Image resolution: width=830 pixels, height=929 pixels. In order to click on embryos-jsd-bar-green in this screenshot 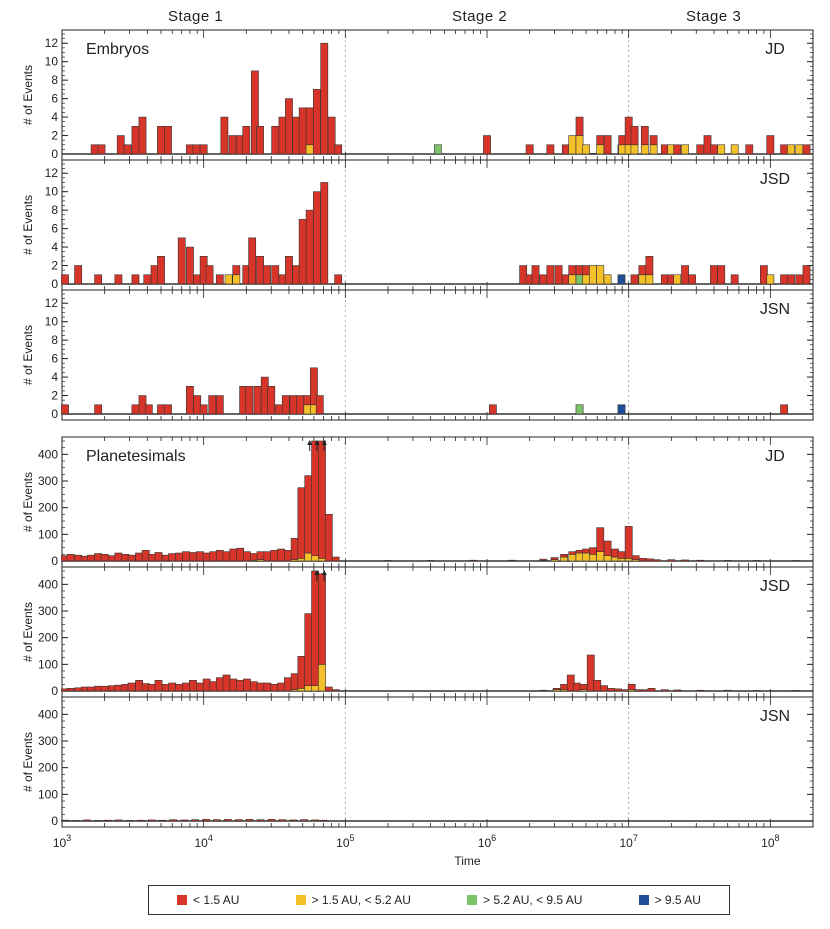, I will do `click(579, 279)`.